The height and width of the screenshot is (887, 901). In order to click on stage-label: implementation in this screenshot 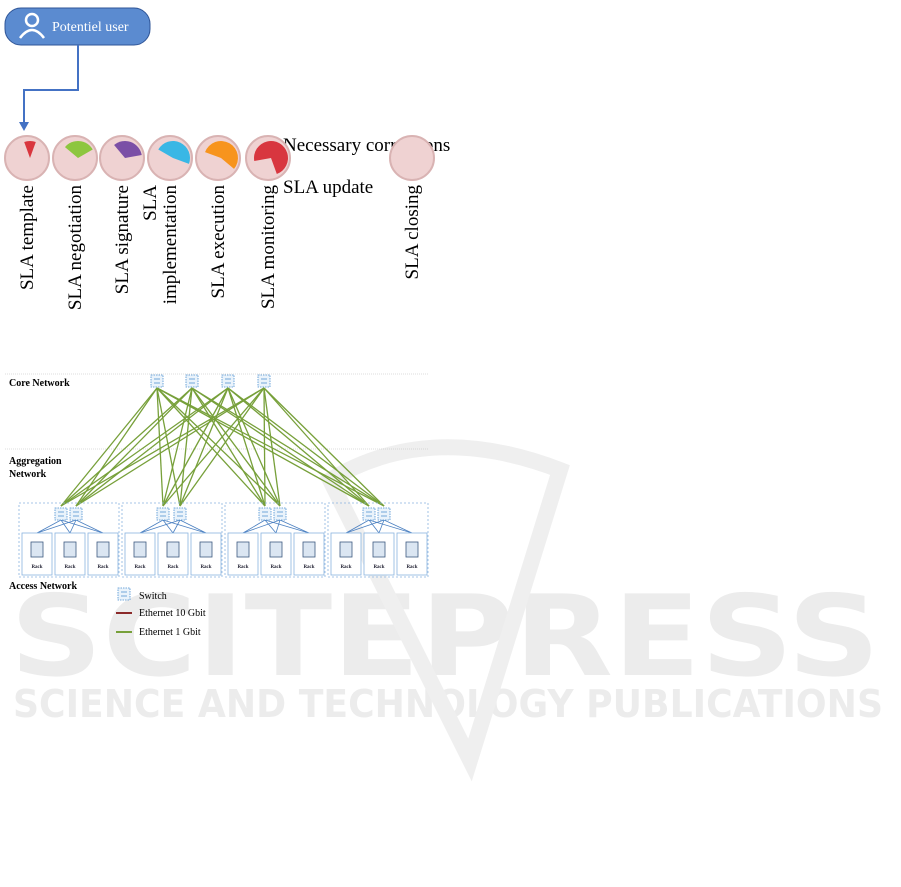, I will do `click(170, 245)`.